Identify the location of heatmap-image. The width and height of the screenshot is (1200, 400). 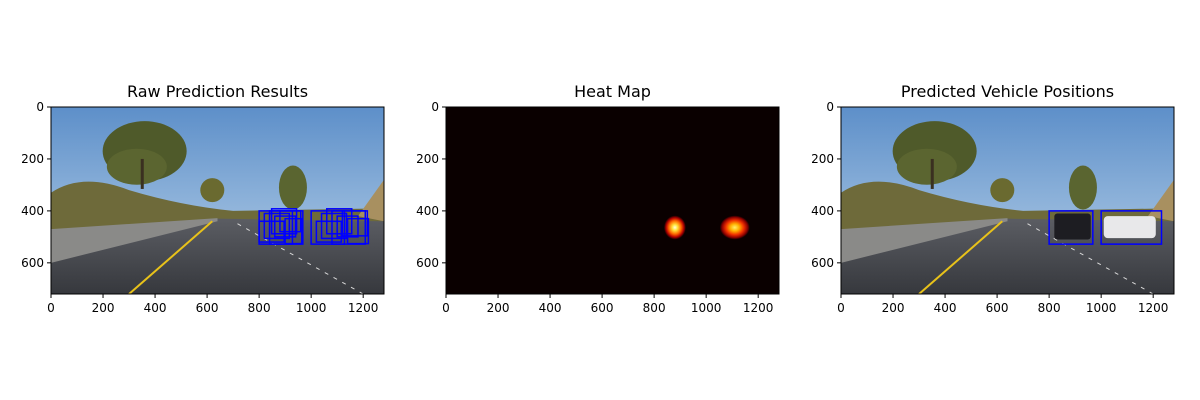
(612, 200).